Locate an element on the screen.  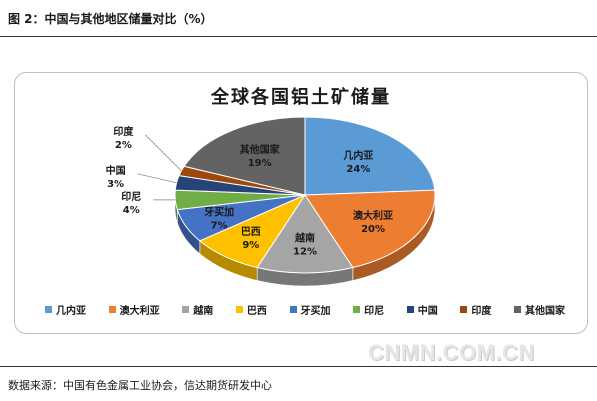
slice-name-label: 其他国家 is located at coordinates (260, 149).